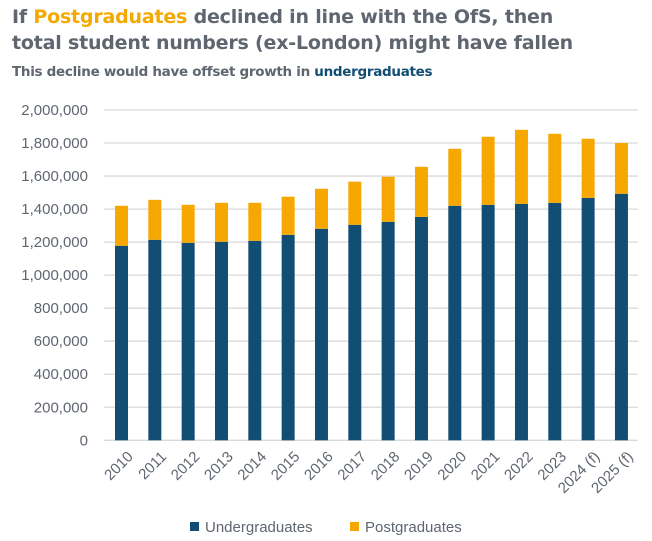  I want to click on y-tick-label: 0, so click(84, 440).